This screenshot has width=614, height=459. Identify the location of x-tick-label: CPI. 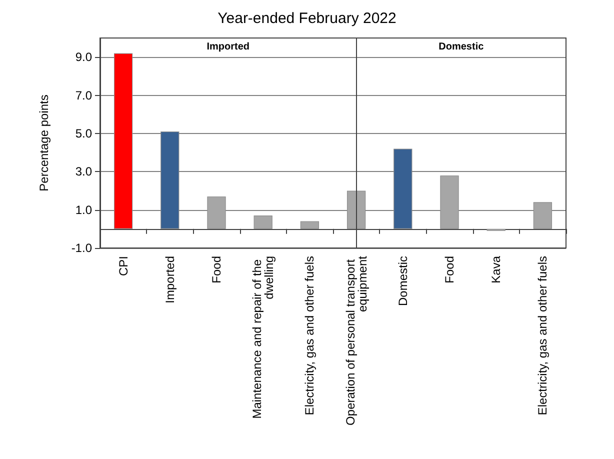
(123, 266).